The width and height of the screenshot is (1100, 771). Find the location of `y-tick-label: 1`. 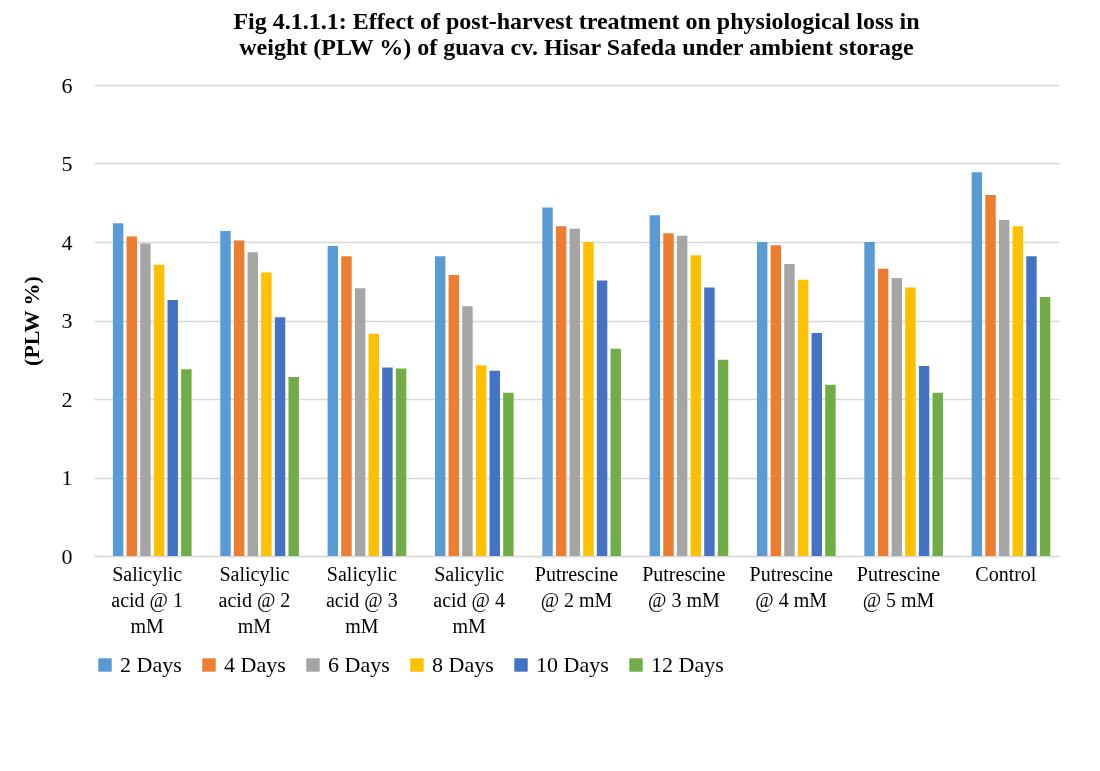

y-tick-label: 1 is located at coordinates (67, 477).